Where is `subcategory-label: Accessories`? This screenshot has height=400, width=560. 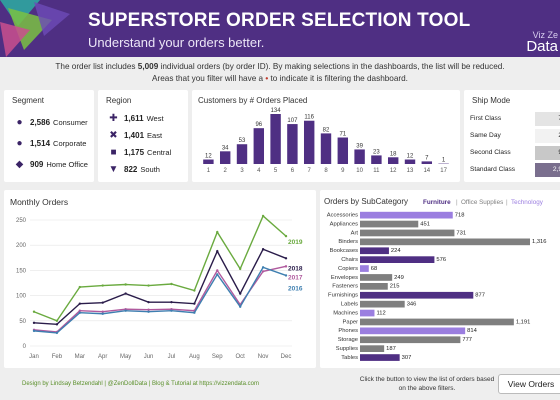
subcategory-label: Accessories is located at coordinates (342, 216).